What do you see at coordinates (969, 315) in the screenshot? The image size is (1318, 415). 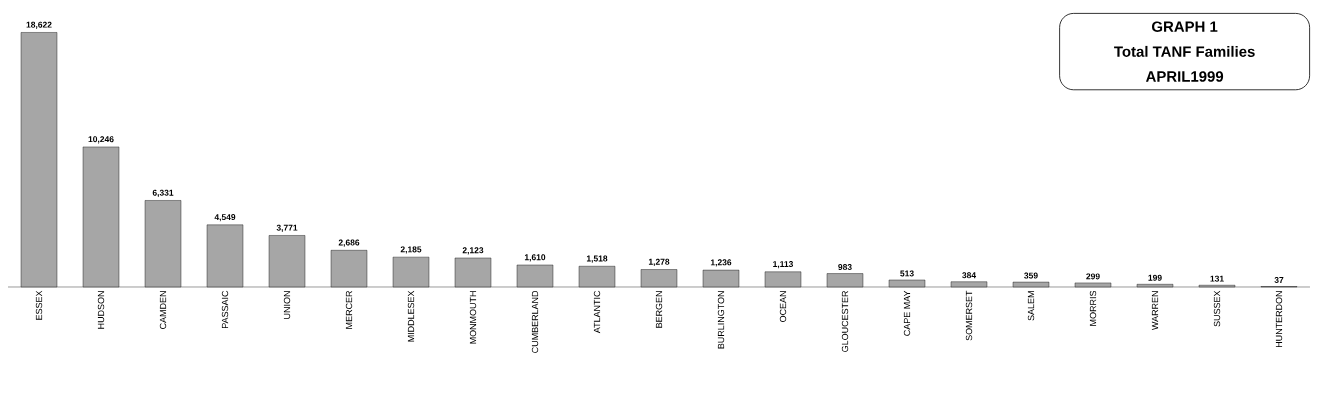 I see `x-tick-label: SOMERSET` at bounding box center [969, 315].